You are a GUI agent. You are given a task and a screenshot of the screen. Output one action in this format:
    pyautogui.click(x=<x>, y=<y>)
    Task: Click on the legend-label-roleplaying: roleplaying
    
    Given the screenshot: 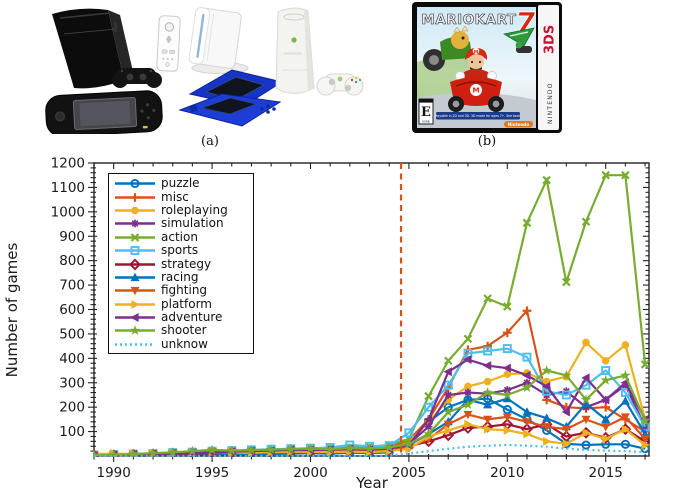 What is the action you would take?
    pyautogui.click(x=194, y=209)
    